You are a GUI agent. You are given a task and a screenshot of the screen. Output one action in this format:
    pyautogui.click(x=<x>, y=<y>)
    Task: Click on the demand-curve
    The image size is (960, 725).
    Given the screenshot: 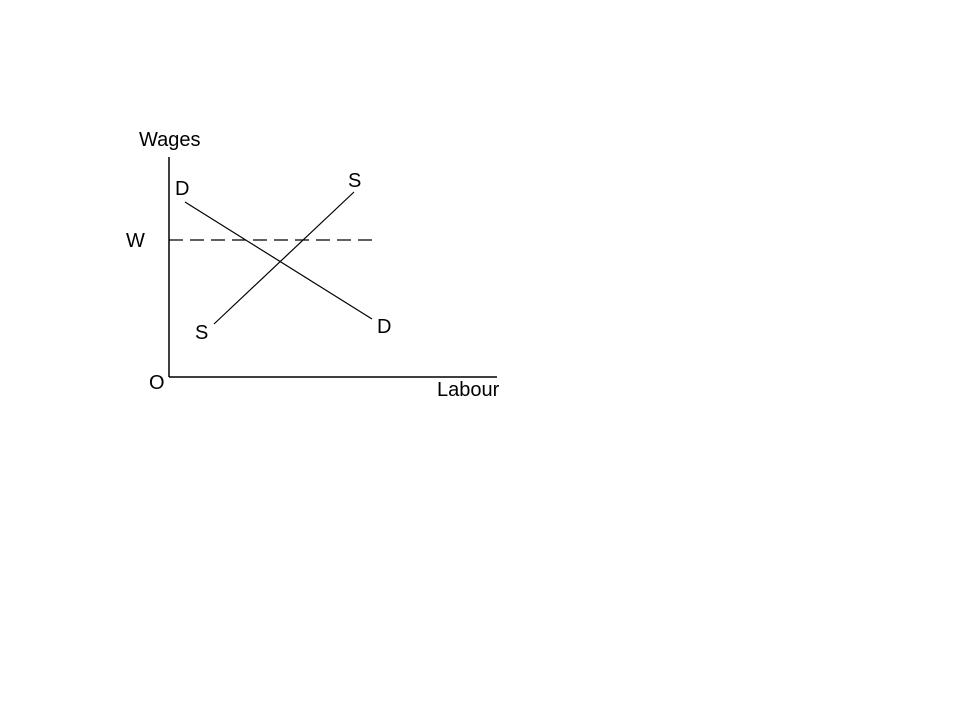 What is the action you would take?
    pyautogui.click(x=278, y=260)
    